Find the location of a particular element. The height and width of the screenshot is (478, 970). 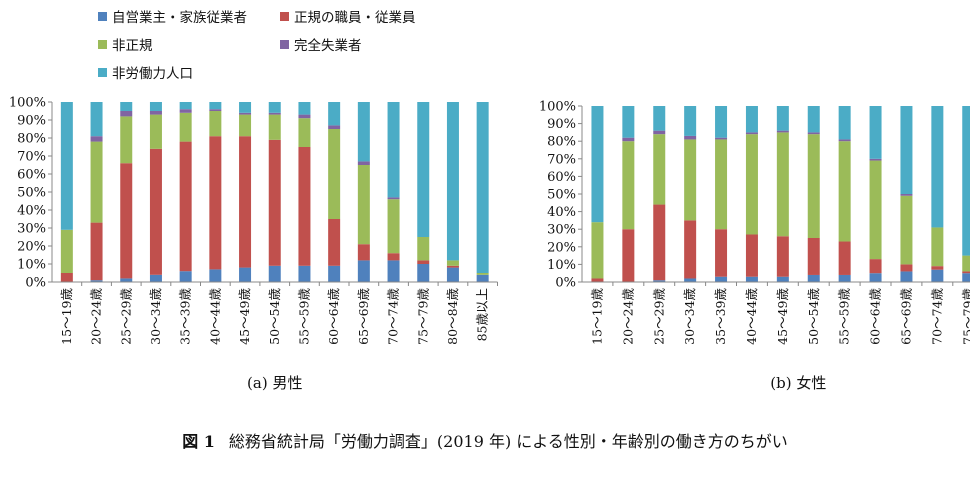

female-x-tick-label: 15～19歳 is located at coordinates (596, 316).